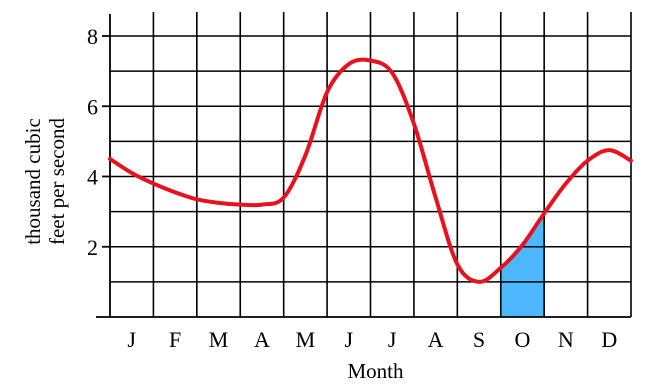 Image resolution: width=657 pixels, height=385 pixels. What do you see at coordinates (92, 106) in the screenshot?
I see `y-tick-label: 6` at bounding box center [92, 106].